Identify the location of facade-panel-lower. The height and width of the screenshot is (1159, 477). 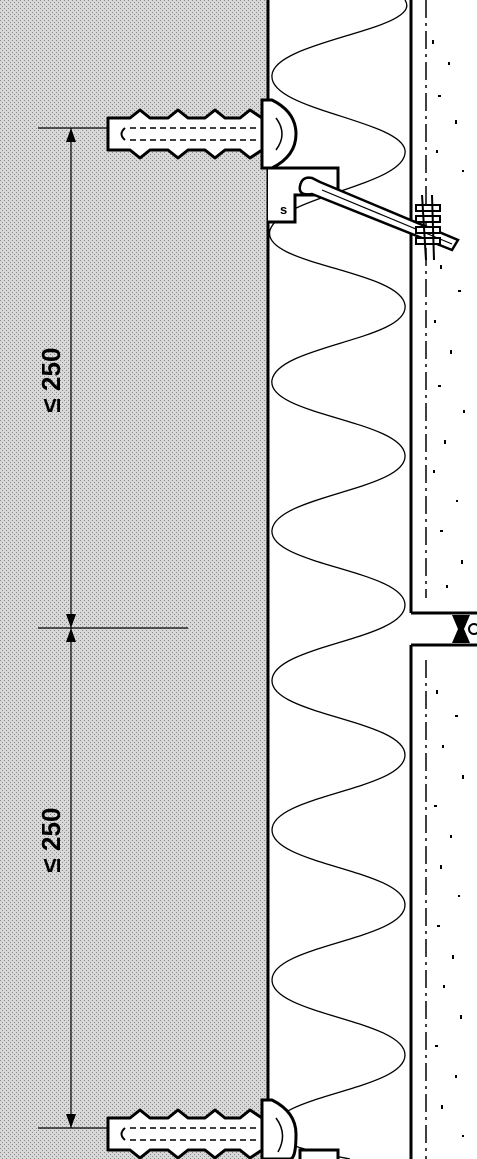
(443, 901).